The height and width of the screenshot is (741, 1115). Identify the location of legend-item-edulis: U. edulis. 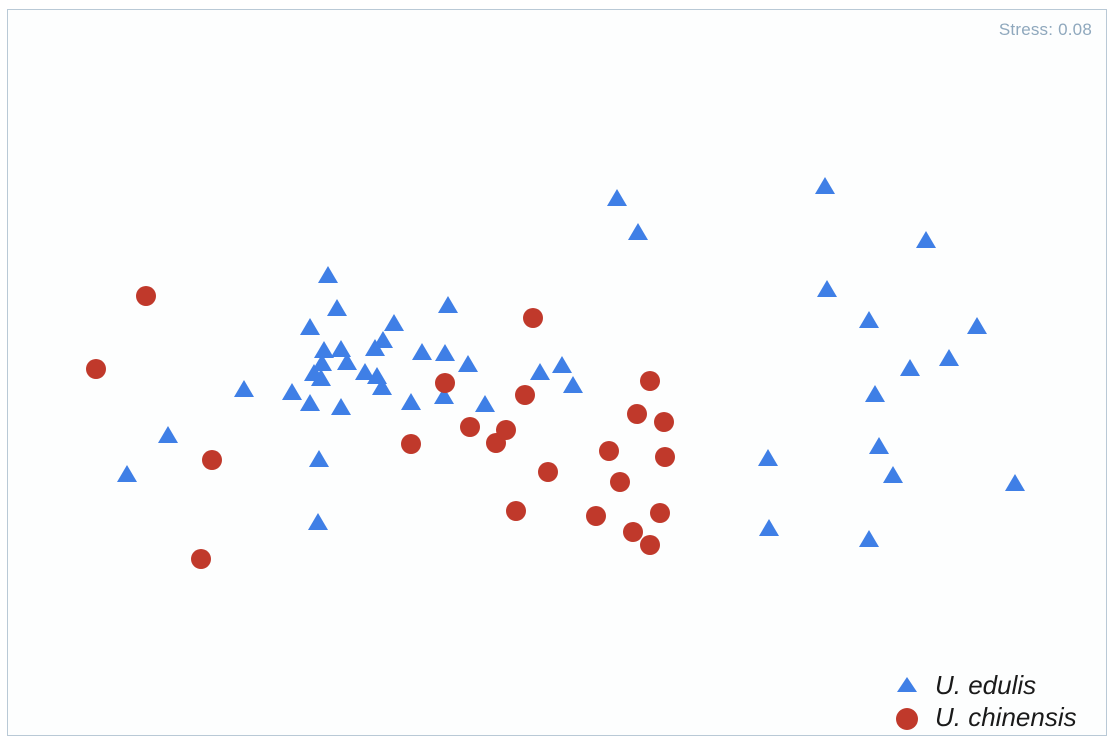
(1000, 685).